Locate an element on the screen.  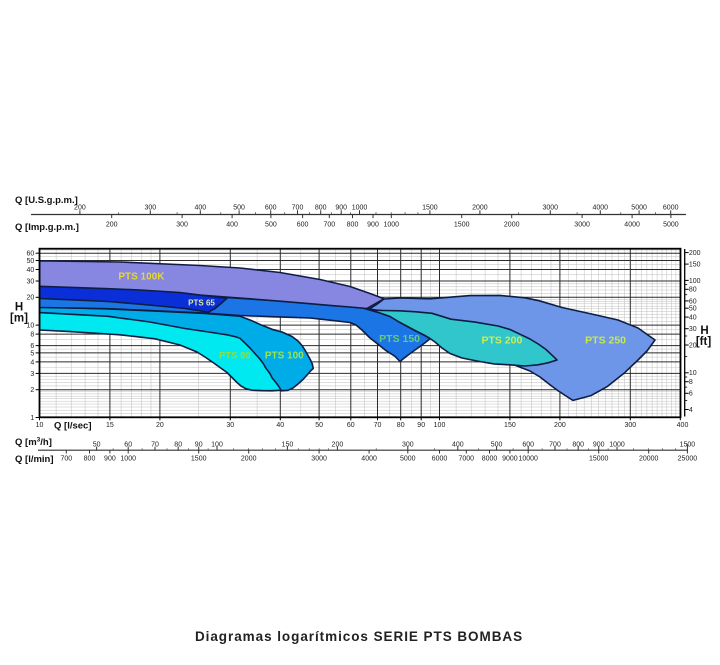
svg-text: [ft] is located at coordinates (703, 342).